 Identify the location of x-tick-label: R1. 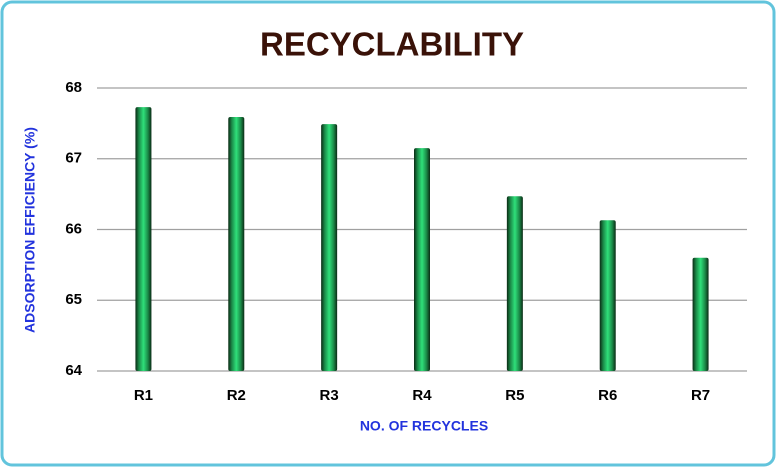
(143, 395).